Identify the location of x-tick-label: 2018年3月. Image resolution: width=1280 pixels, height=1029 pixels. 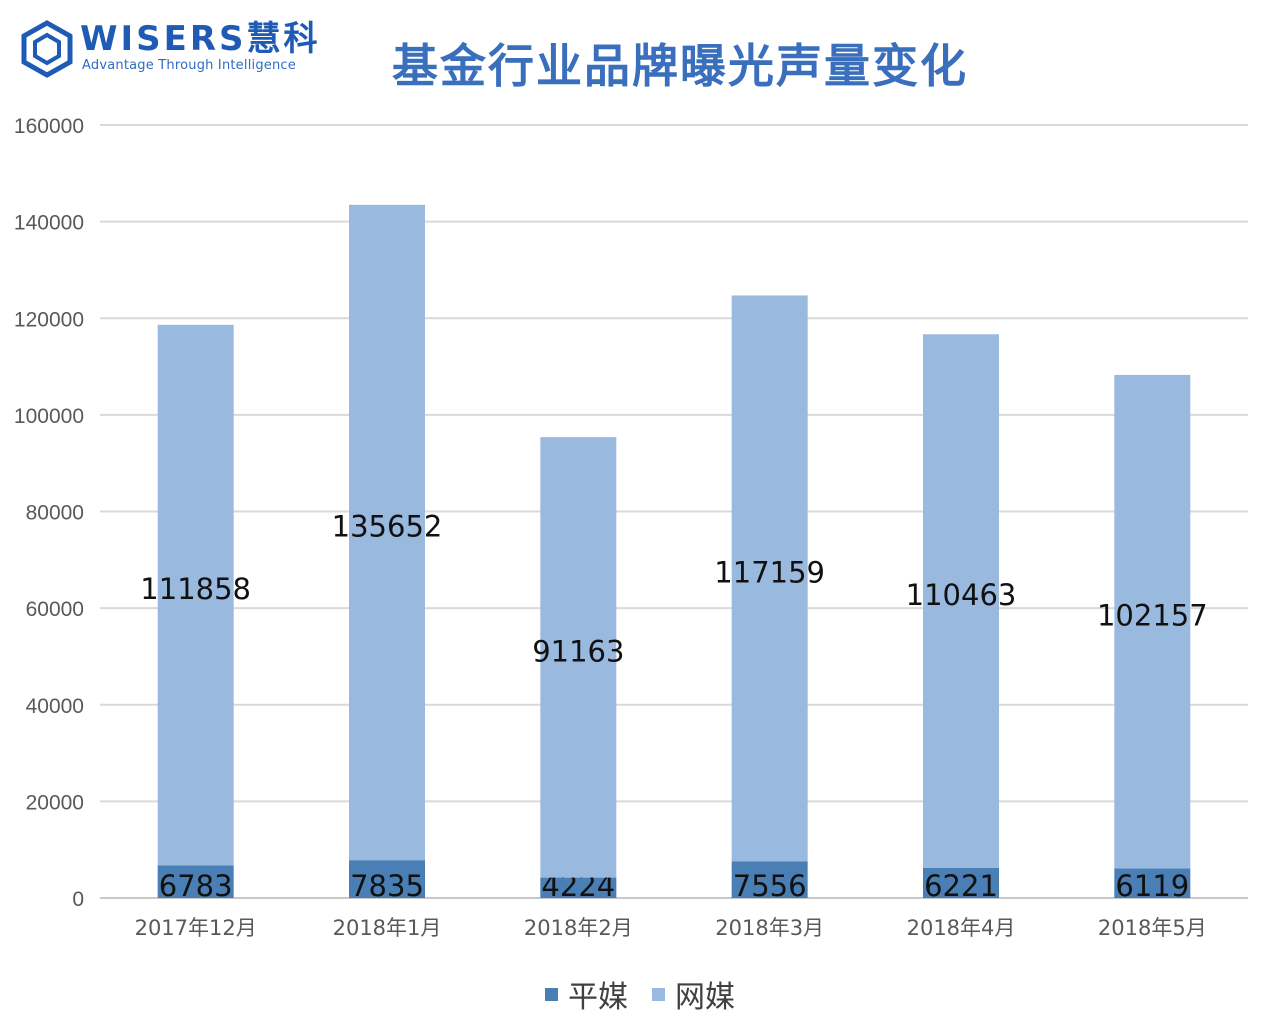
(769, 928).